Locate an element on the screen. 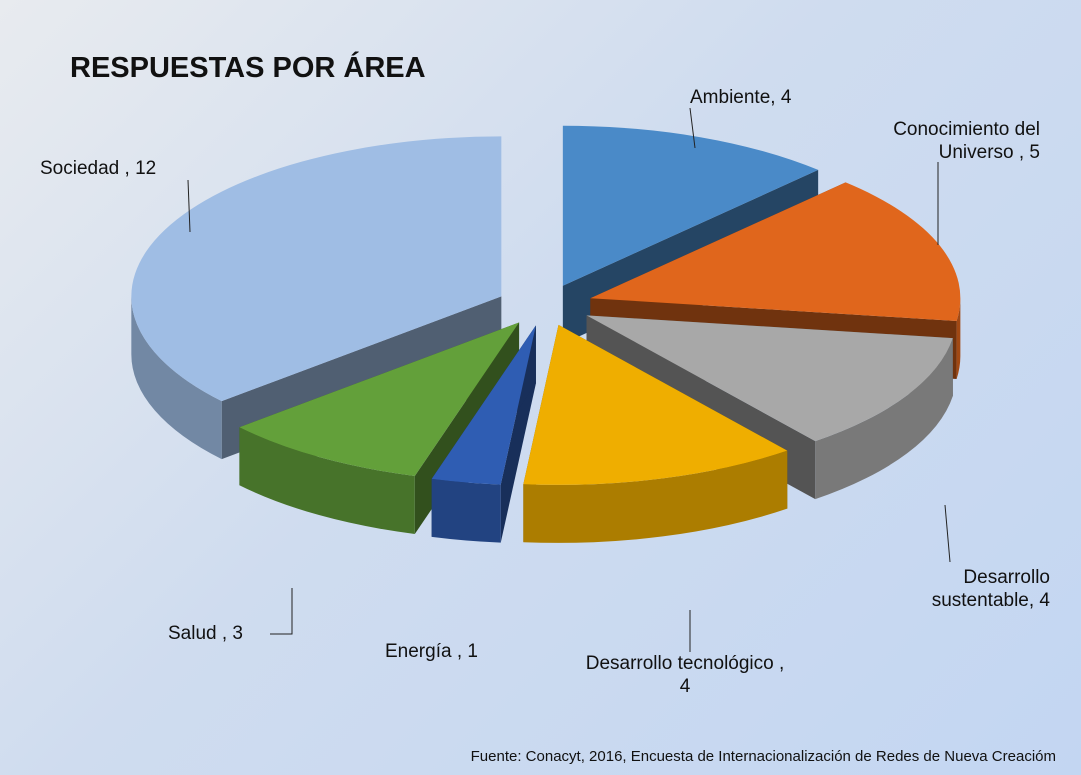  data-label: Salud , 3 is located at coordinates (205, 633).